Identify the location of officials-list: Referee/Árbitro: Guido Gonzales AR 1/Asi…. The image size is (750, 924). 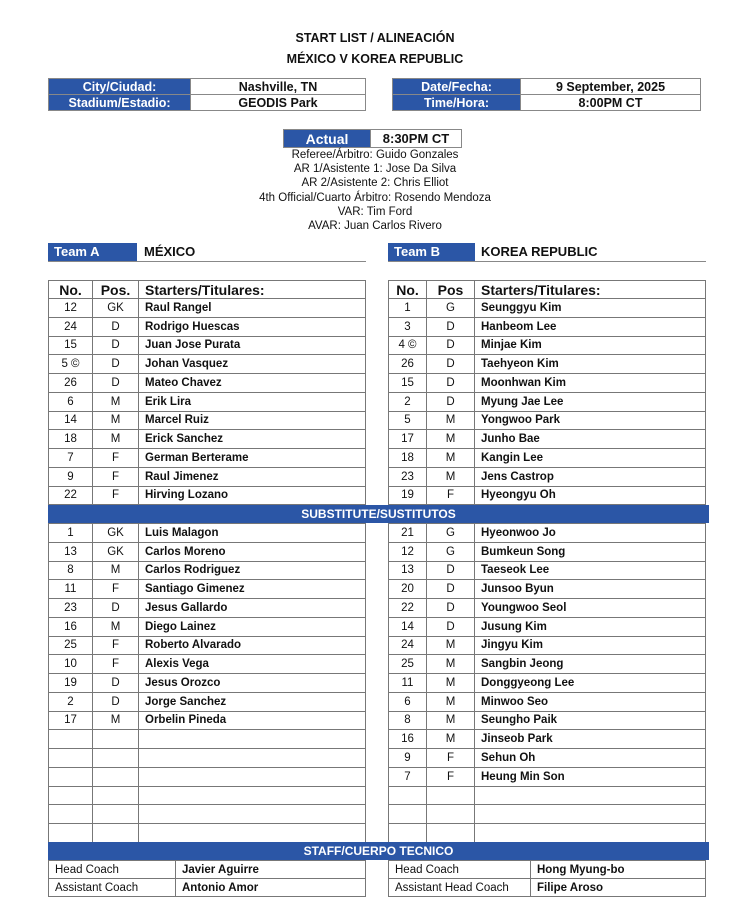
(375, 190).